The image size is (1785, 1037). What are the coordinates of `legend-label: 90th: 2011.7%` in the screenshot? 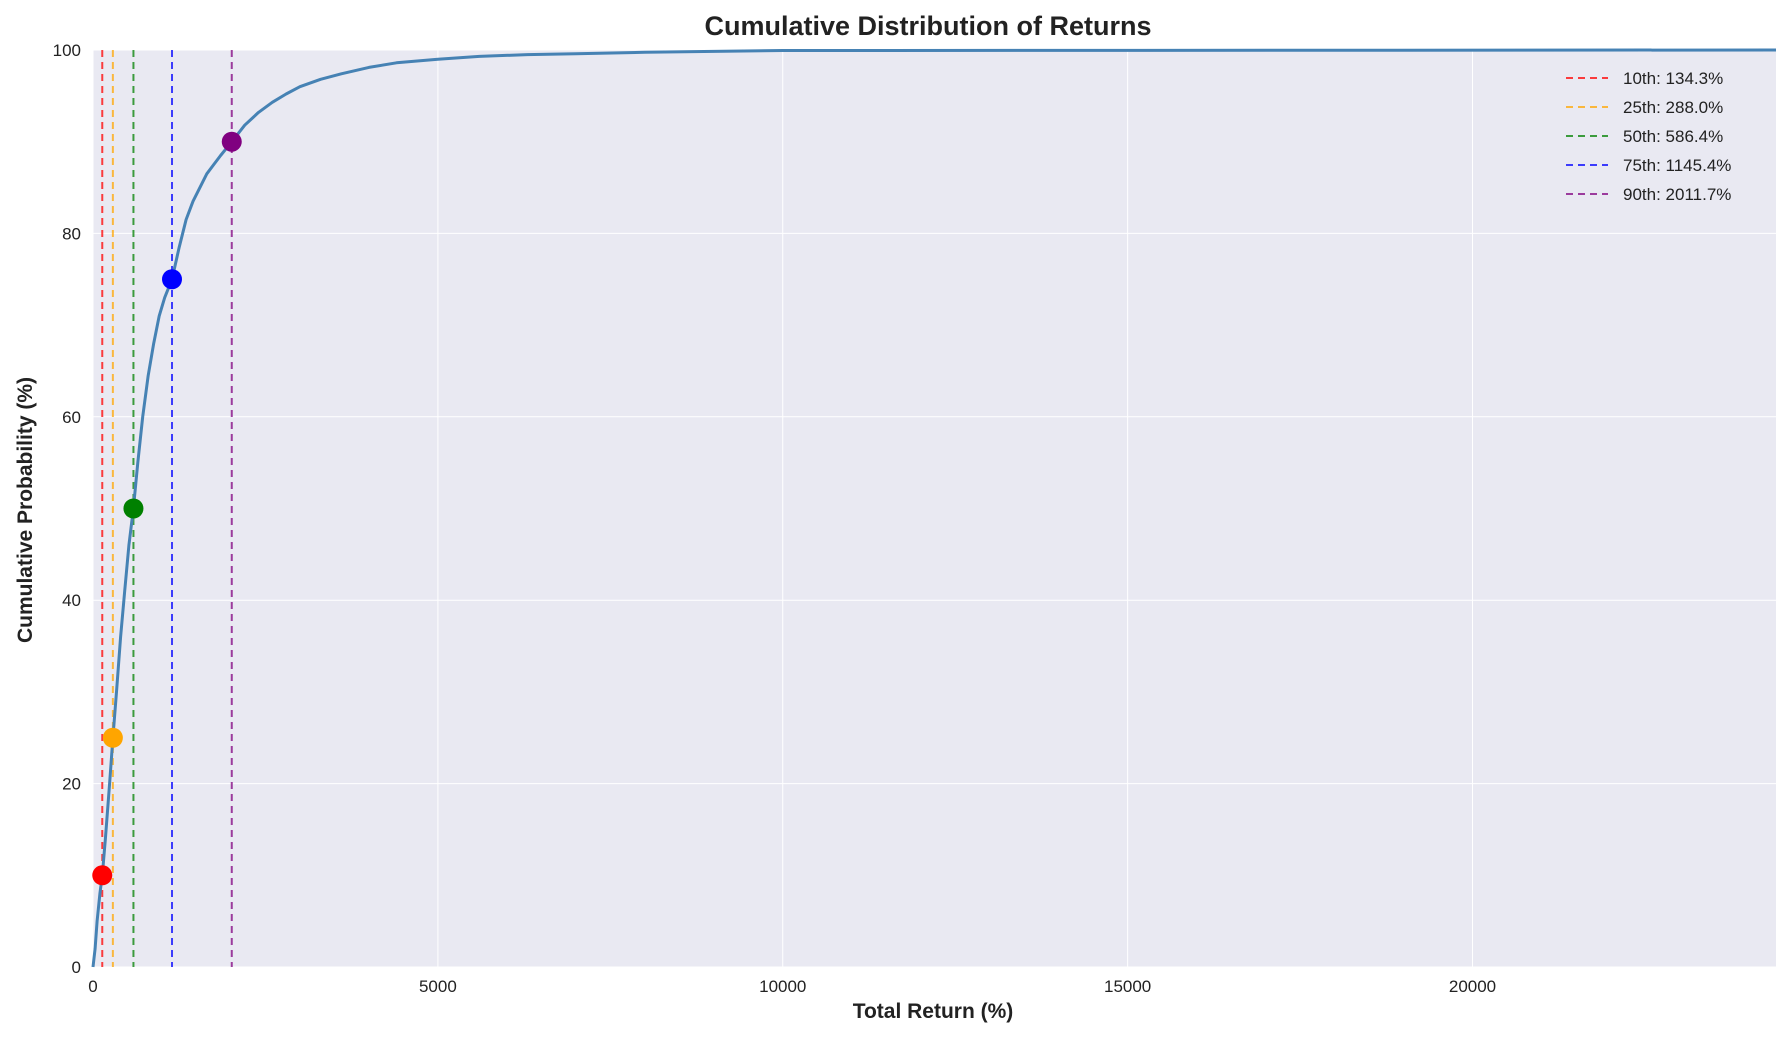 It's located at (1677, 194).